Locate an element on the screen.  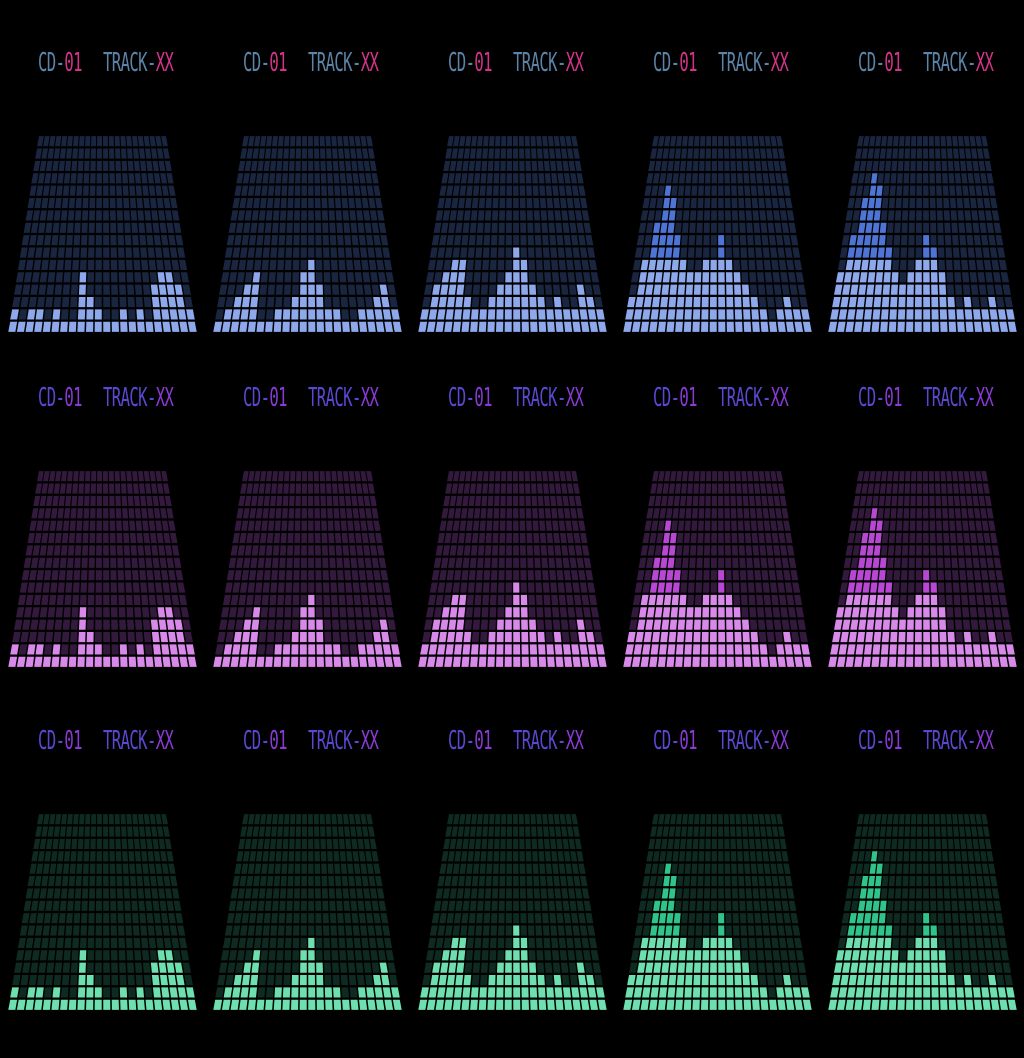
disc-number: 01 is located at coordinates (483, 398).